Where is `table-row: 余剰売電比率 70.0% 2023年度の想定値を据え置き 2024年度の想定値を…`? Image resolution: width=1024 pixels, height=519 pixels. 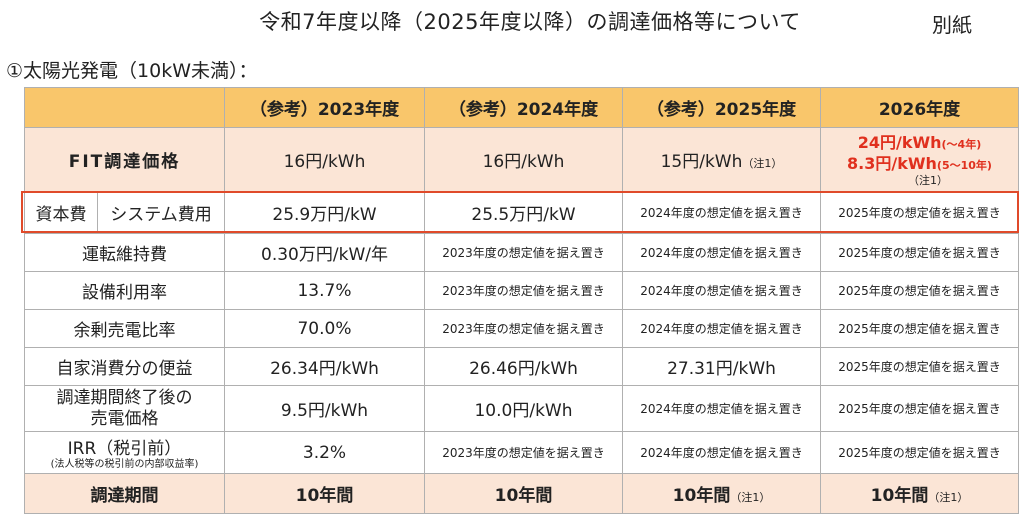
table-row: 余剰売電比率 70.0% 2023年度の想定値を据え置き 2024年度の想定値を… is located at coordinates (521, 328).